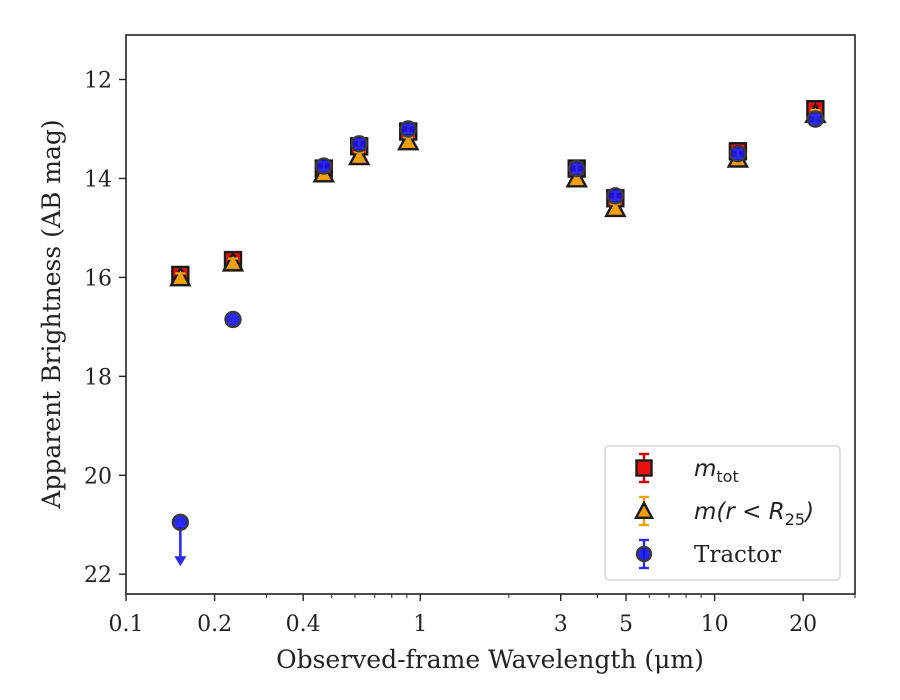  I want to click on x-tick-label: 0.2, so click(214, 624).